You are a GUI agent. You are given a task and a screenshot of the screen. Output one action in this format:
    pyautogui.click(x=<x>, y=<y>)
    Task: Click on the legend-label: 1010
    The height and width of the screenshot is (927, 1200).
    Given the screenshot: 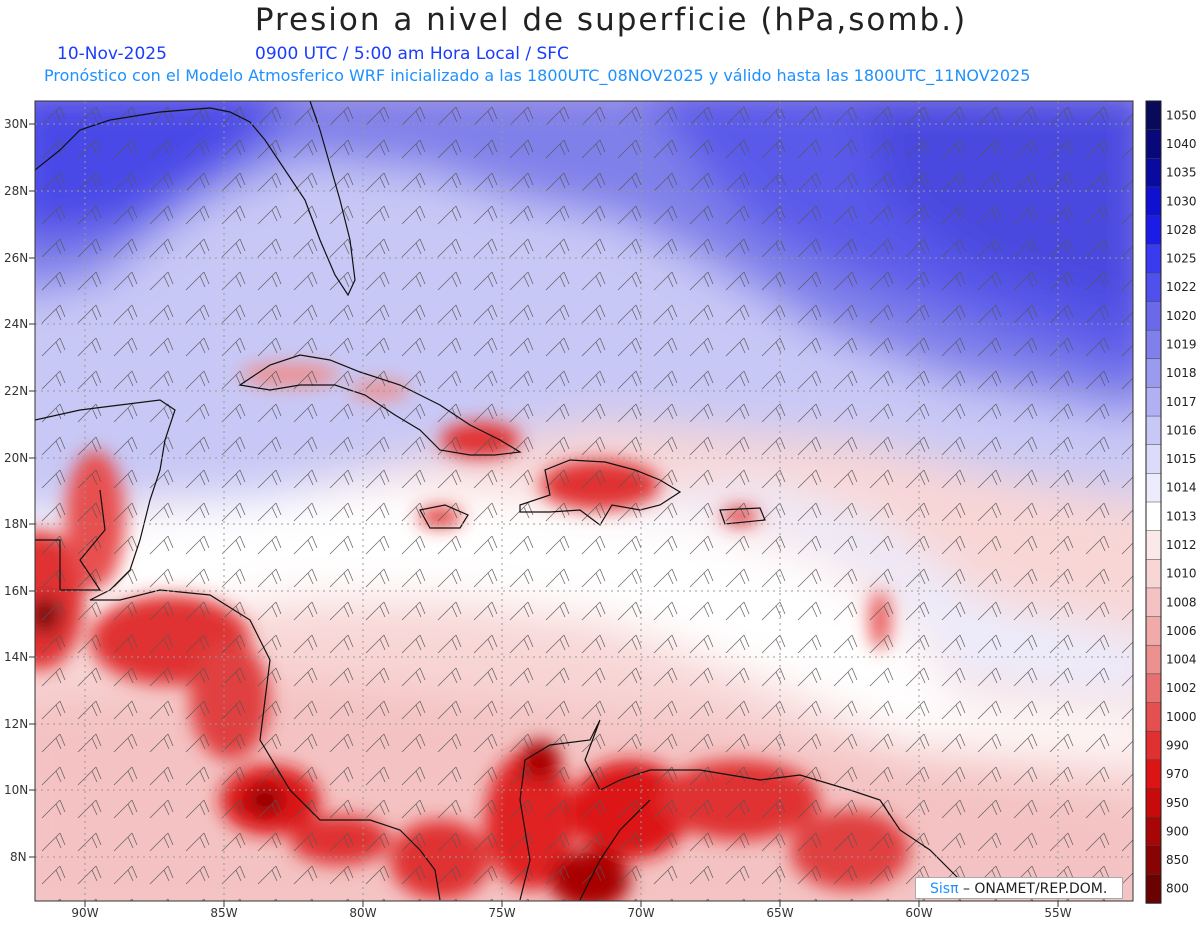 What is the action you would take?
    pyautogui.click(x=1181, y=574)
    